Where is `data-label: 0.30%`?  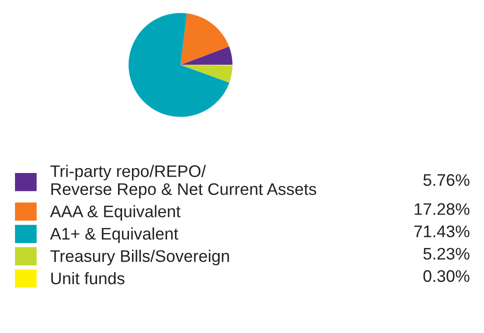 data-label: 0.30% is located at coordinates (446, 276).